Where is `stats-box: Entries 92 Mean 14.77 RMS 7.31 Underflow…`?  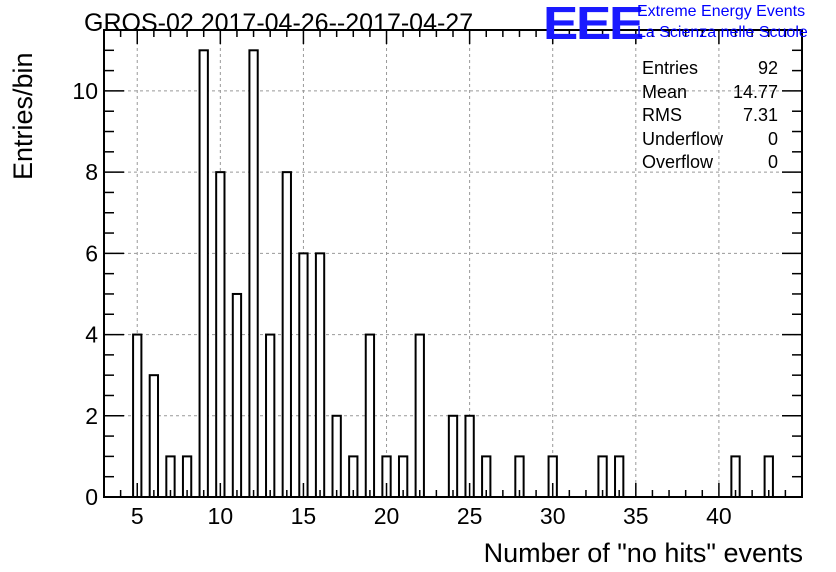 stats-box: Entries 92 Mean 14.77 RMS 7.31 Underflow… is located at coordinates (709, 115).